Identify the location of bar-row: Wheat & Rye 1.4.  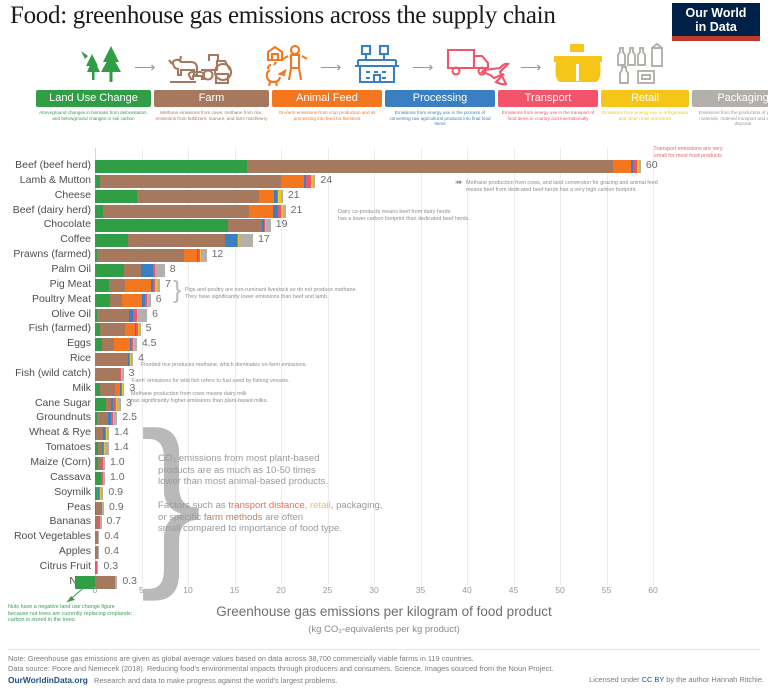
(384, 433).